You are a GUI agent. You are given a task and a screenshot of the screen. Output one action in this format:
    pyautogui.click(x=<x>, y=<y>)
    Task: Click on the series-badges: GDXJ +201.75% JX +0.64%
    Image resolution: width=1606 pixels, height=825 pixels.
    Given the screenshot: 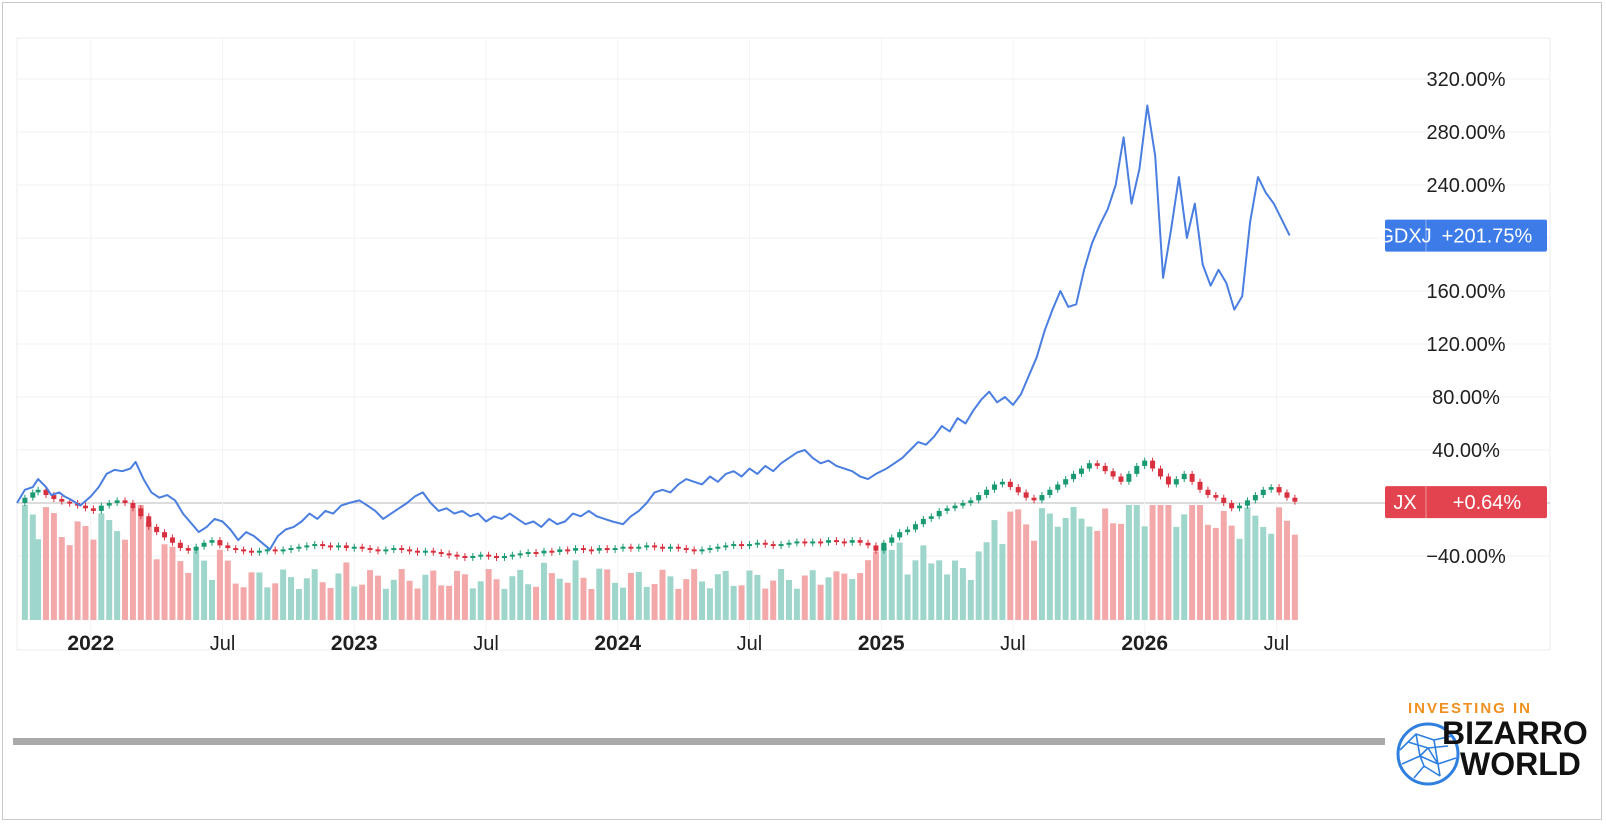 What is the action you would take?
    pyautogui.click(x=1462, y=369)
    